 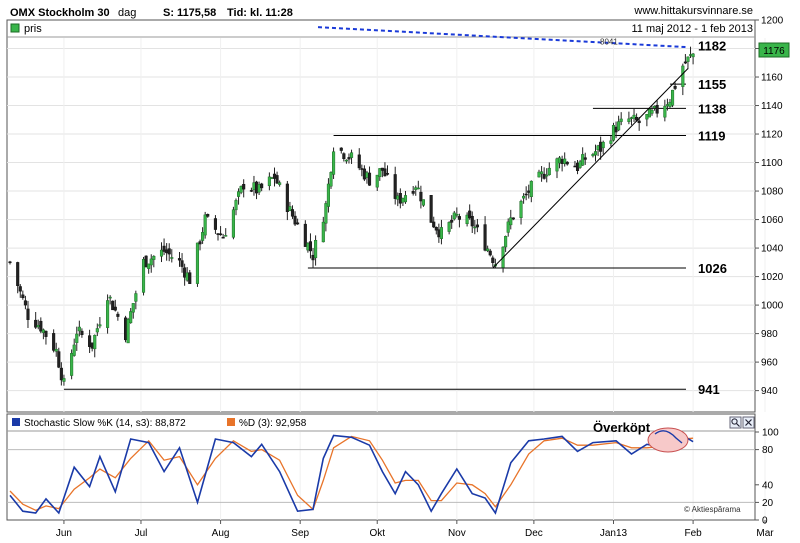 I want to click on k-swatch, so click(x=16, y=422).